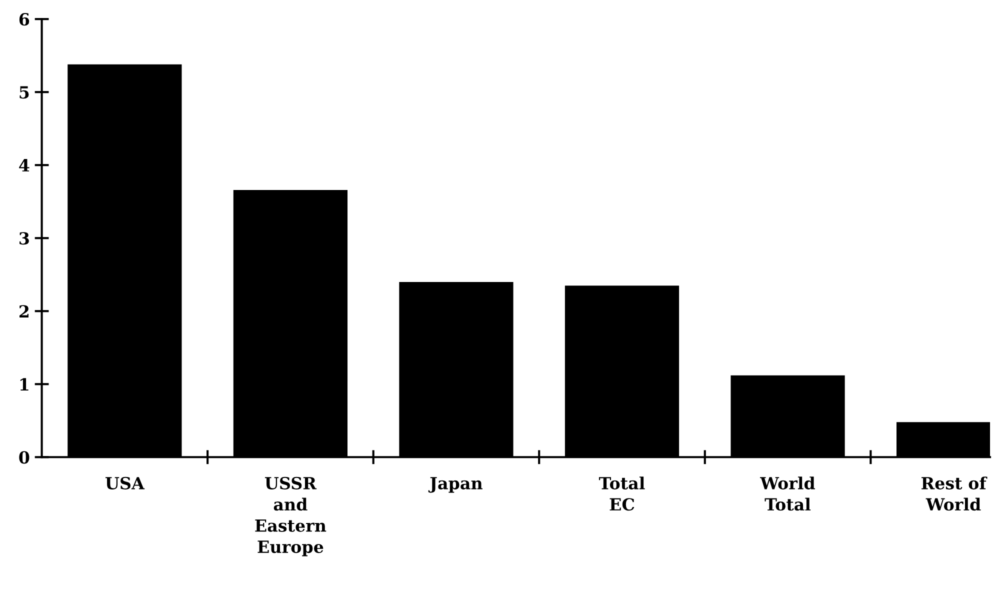 The height and width of the screenshot is (596, 995). I want to click on y-tick-label: 3, so click(24, 238).